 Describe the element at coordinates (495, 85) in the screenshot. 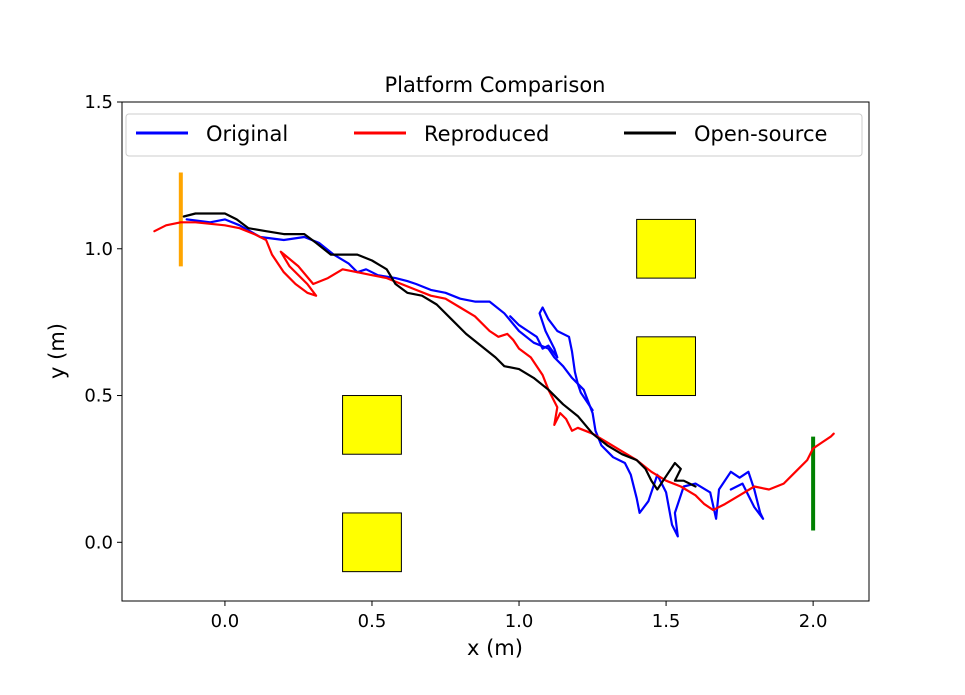

I see `chart-title: Platform Comparison` at that location.